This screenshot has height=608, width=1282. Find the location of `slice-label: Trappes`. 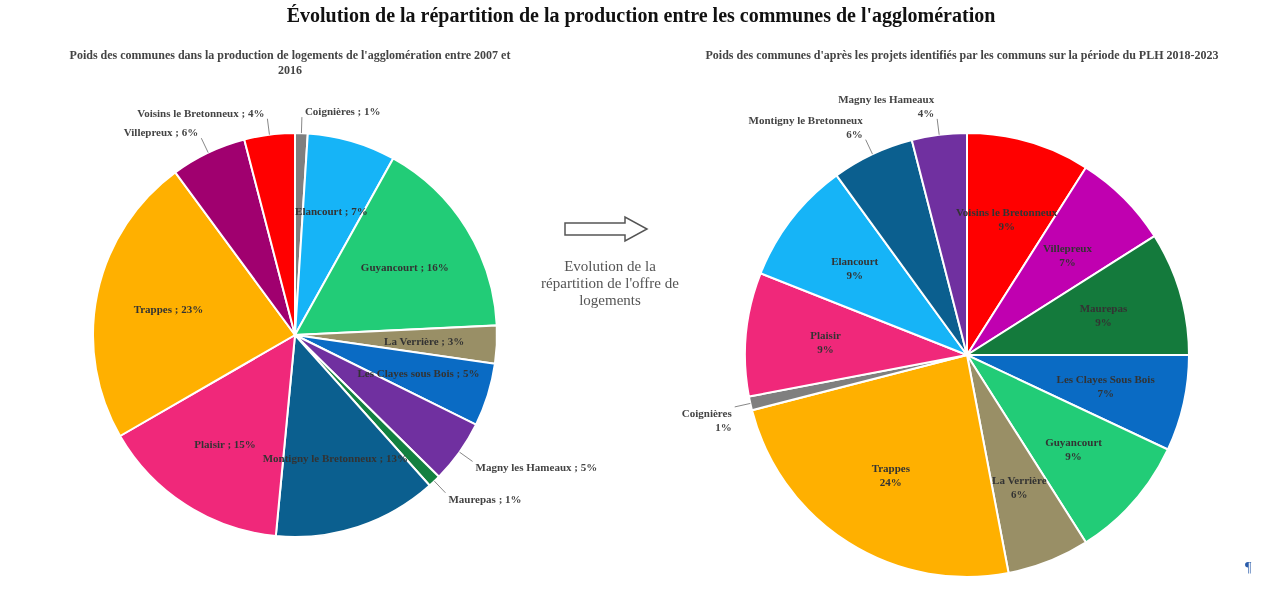

slice-label: Trappes is located at coordinates (891, 467).